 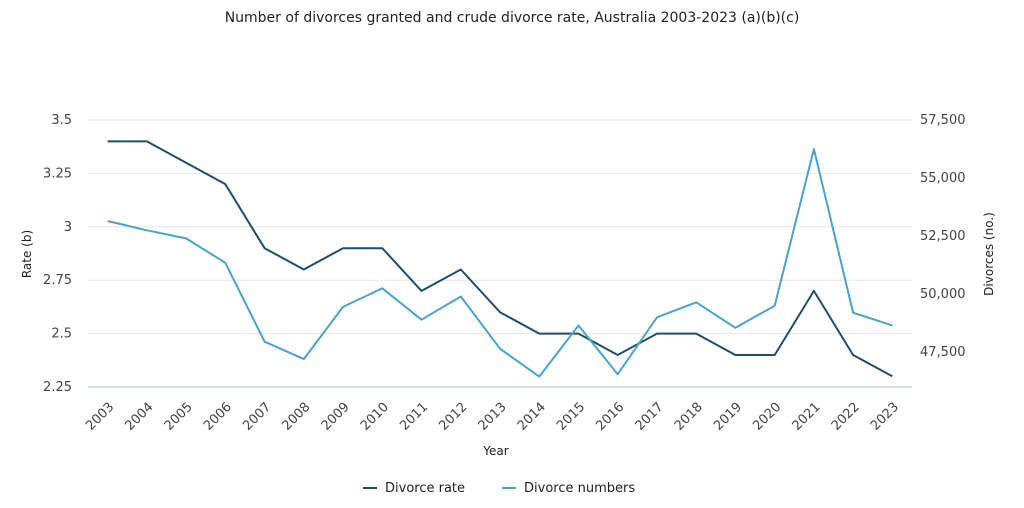 What do you see at coordinates (336, 417) in the screenshot?
I see `x-tick-label: 2009` at bounding box center [336, 417].